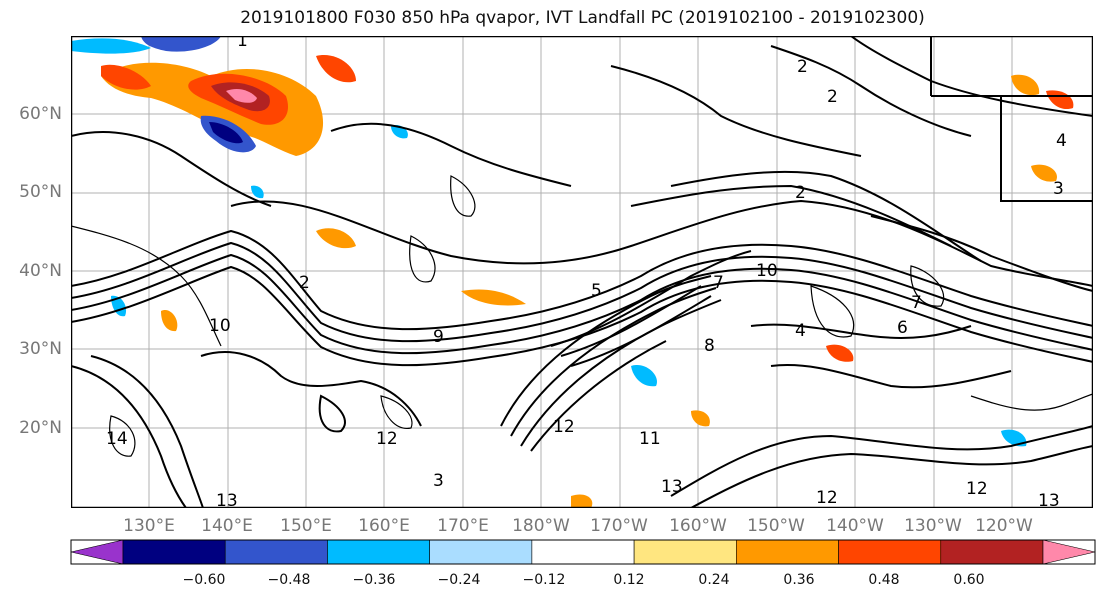 The image size is (1105, 601). Describe the element at coordinates (149, 526) in the screenshot. I see `lon-label-130e: 130°E` at that location.